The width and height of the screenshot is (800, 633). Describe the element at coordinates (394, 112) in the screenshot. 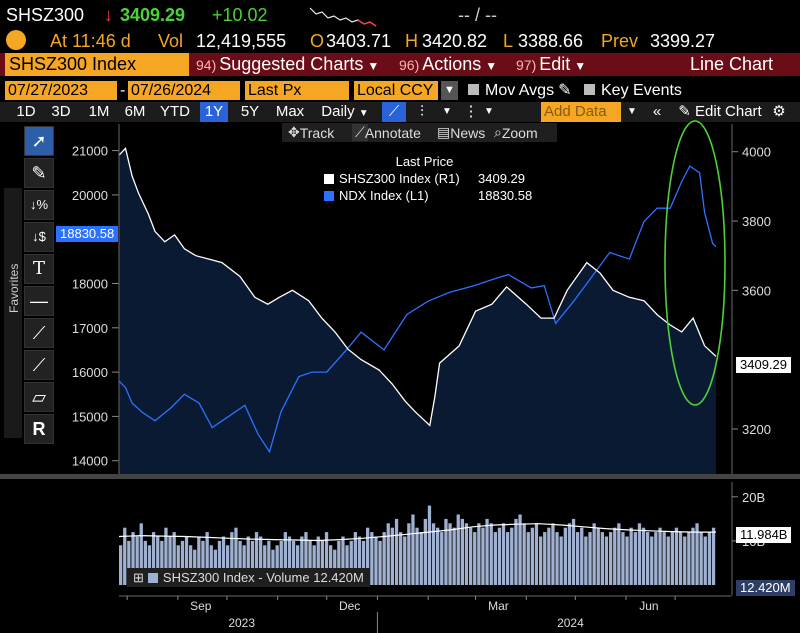

I see `line-chart-icon: ⟋` at that location.